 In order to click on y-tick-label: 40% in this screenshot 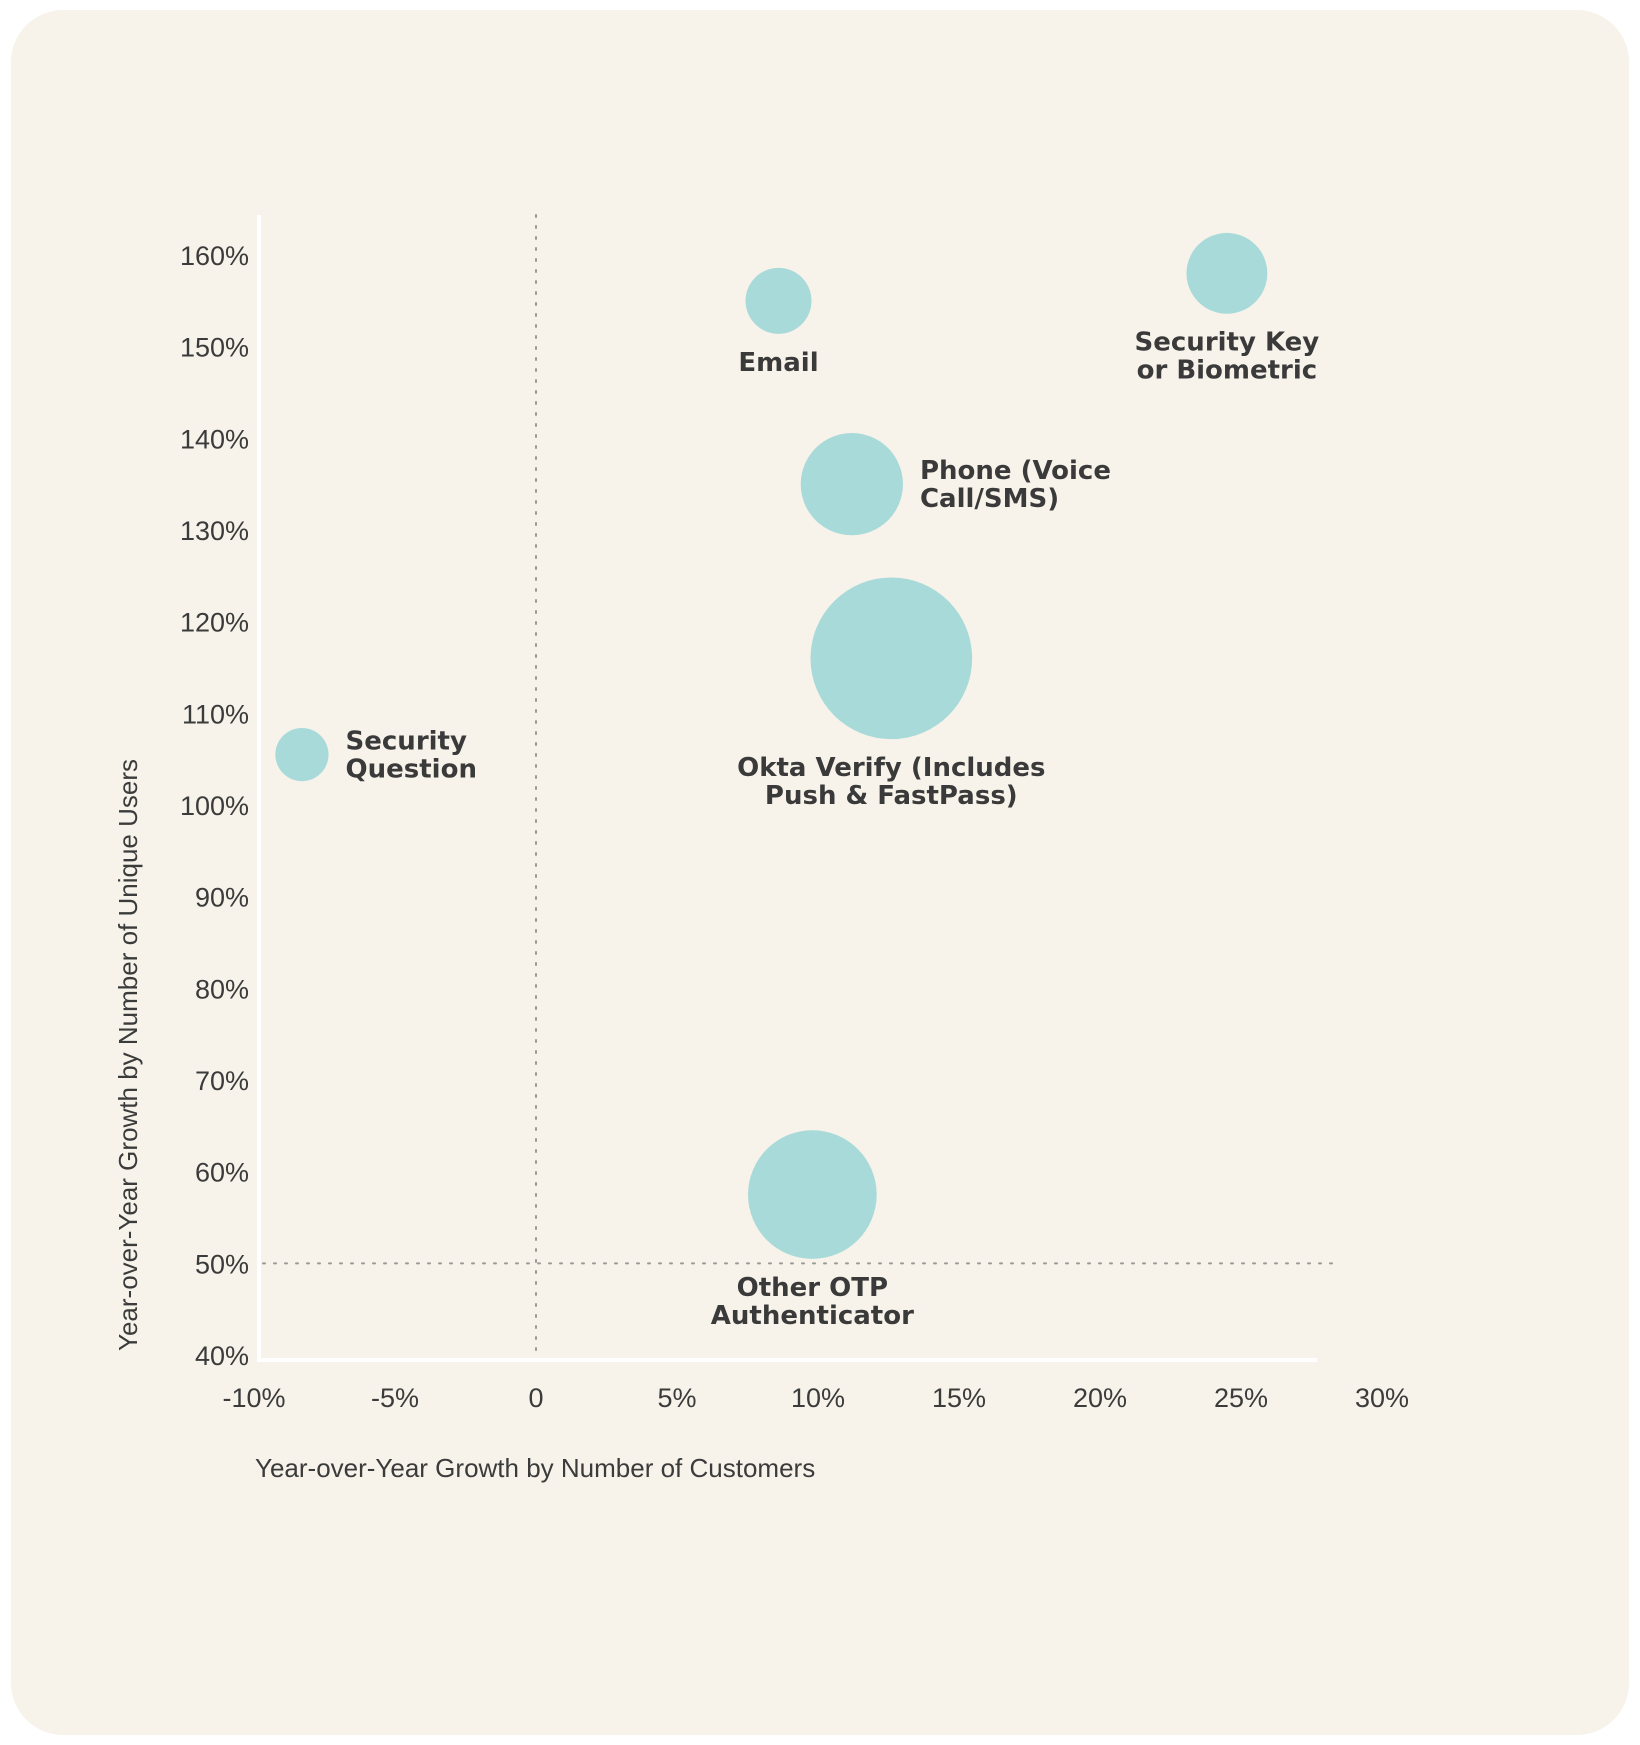, I will do `click(222, 1356)`.